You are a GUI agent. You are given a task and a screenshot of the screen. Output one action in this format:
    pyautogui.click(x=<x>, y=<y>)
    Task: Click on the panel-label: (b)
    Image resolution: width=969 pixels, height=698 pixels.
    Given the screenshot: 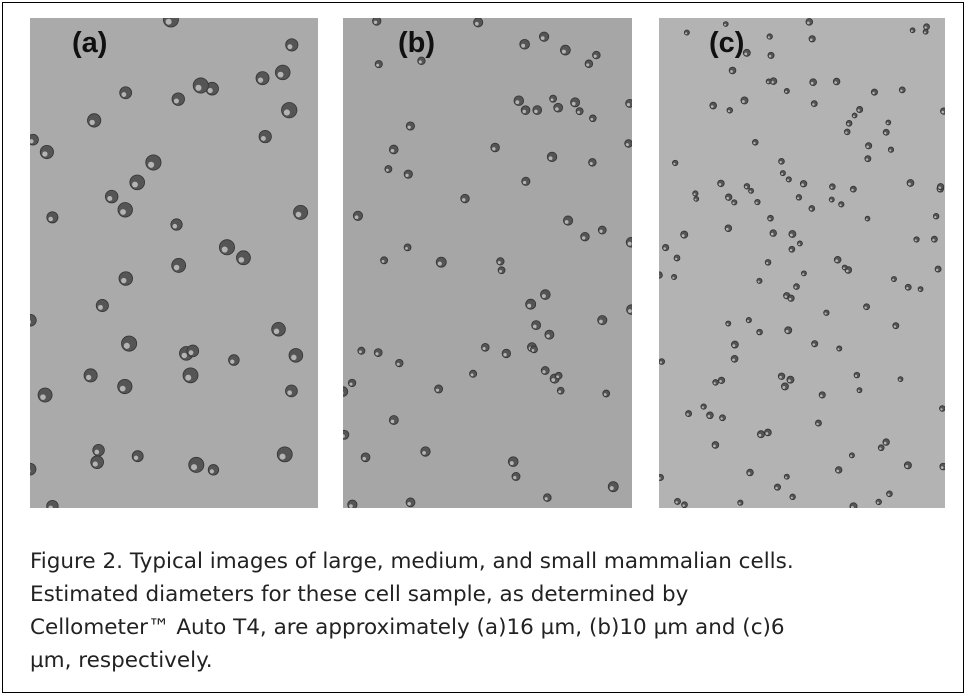 What is the action you would take?
    pyautogui.click(x=416, y=43)
    